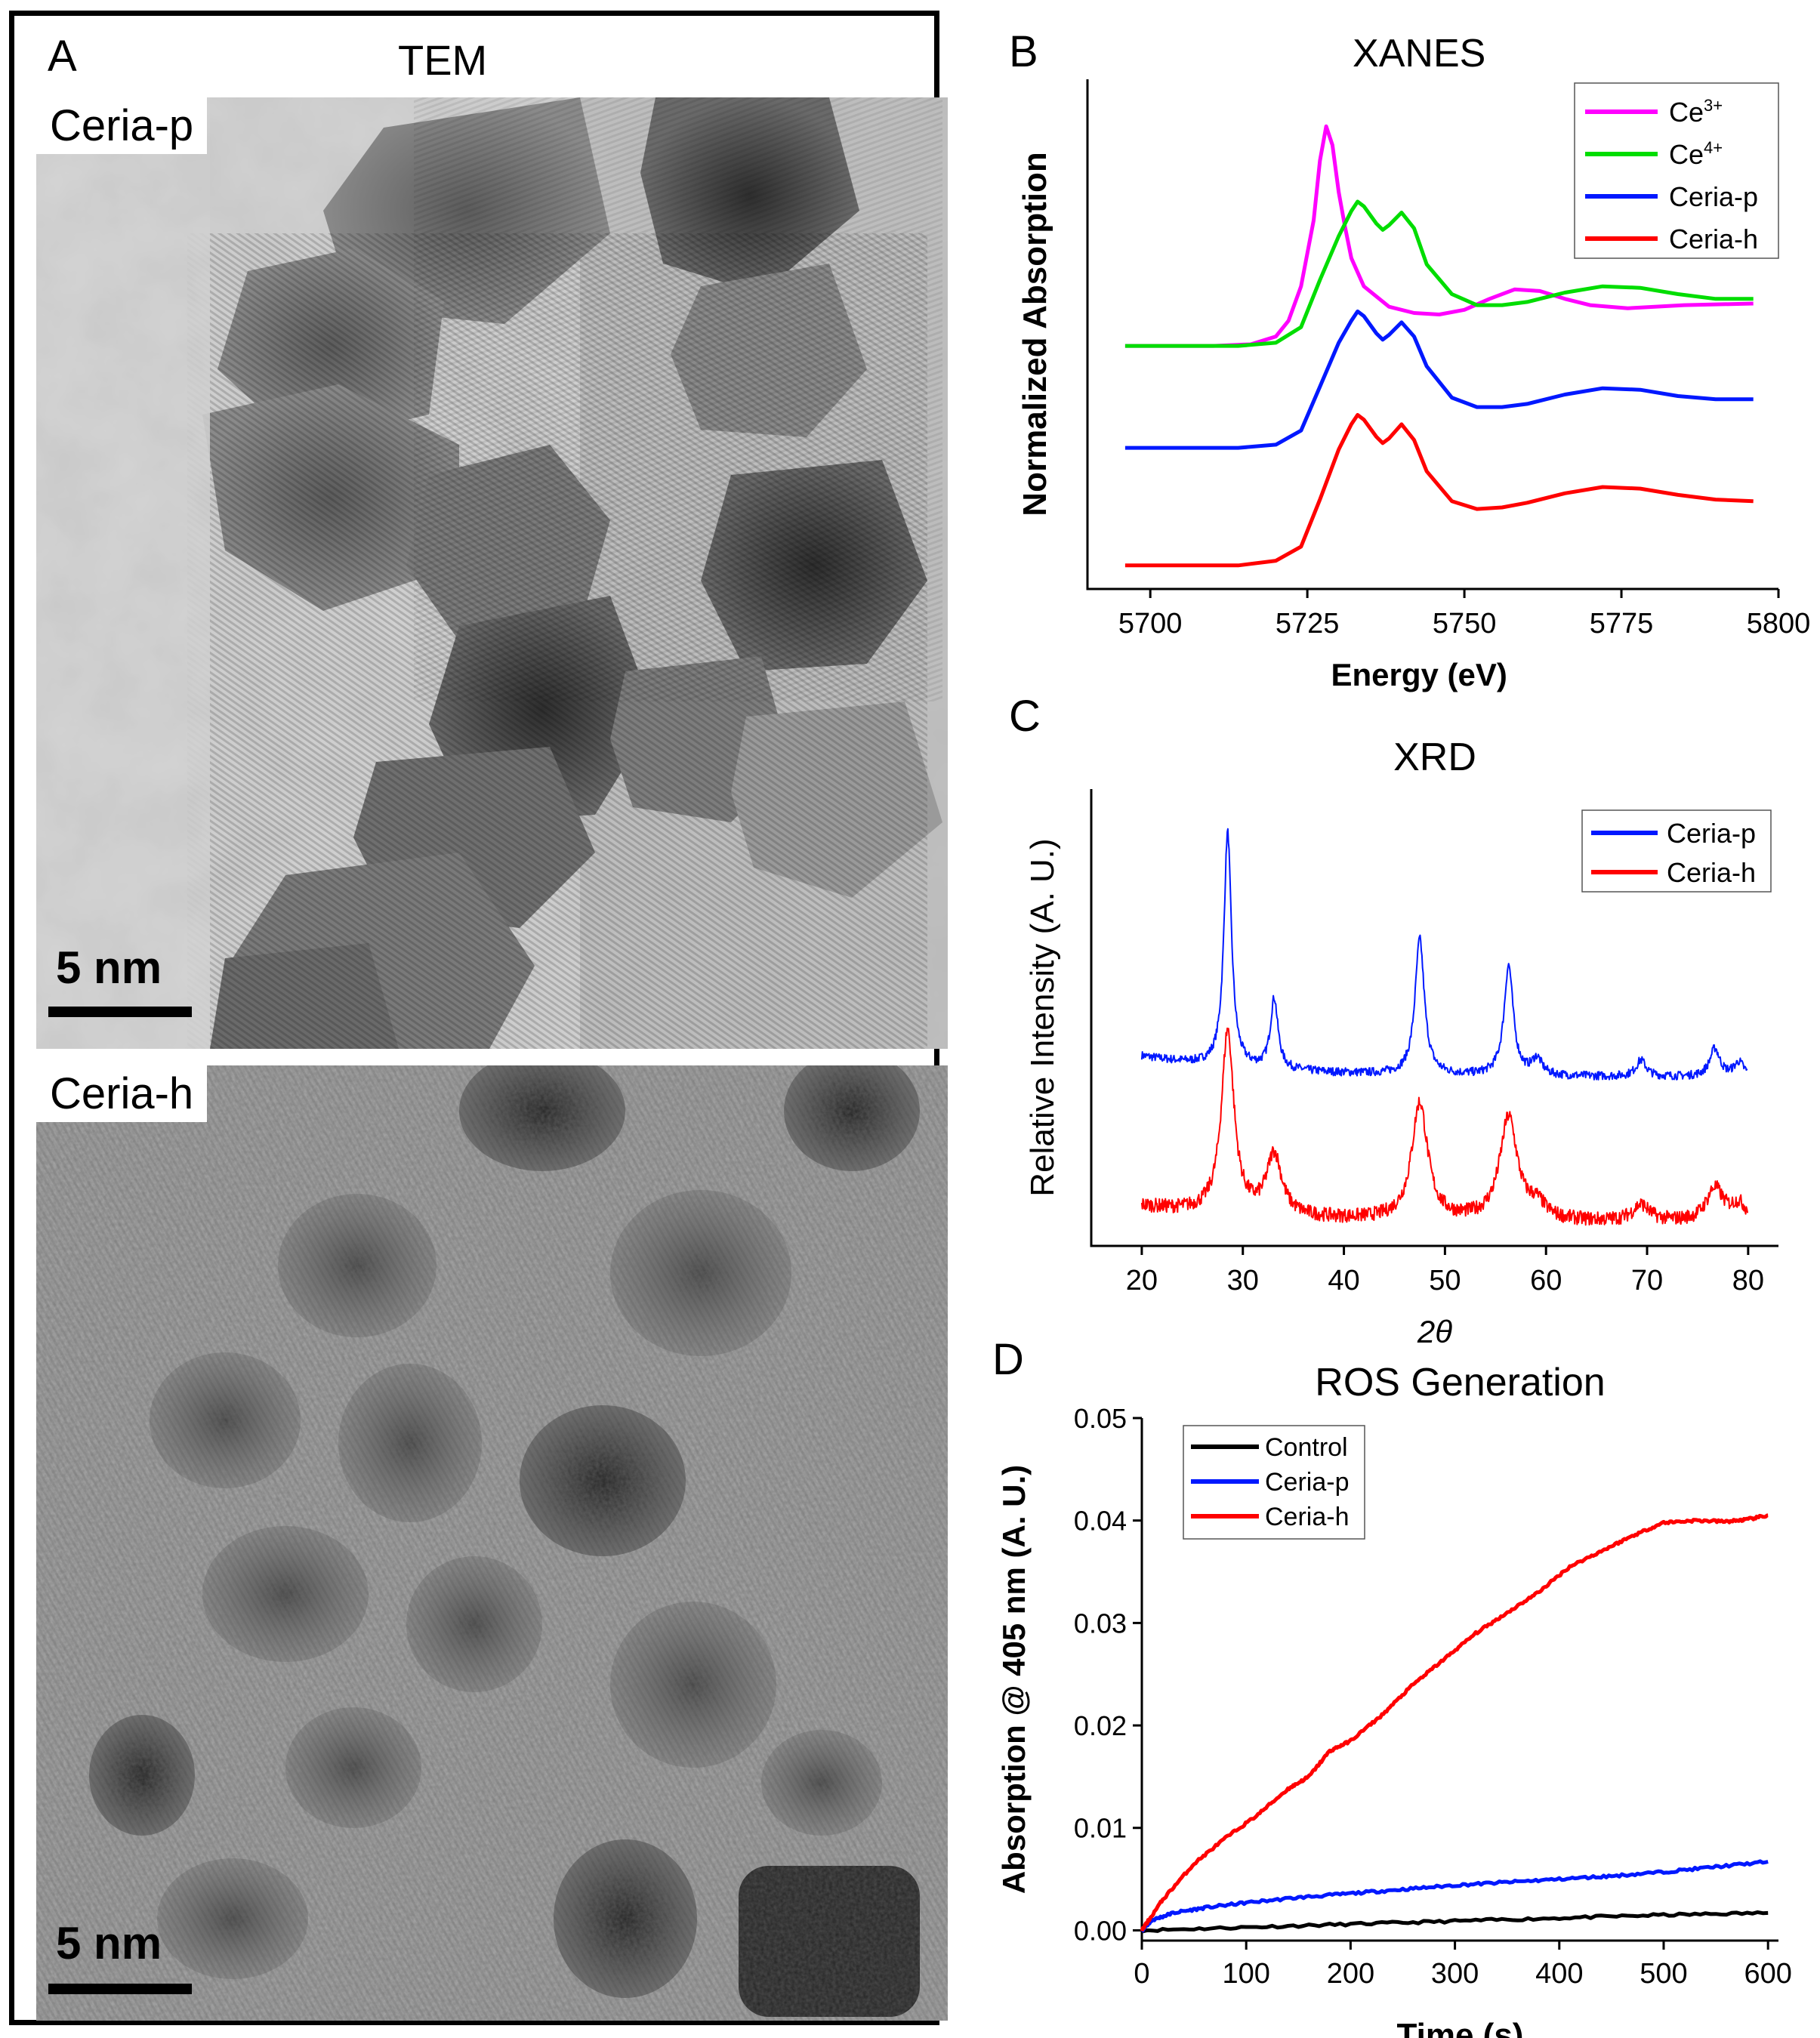 The height and width of the screenshot is (2038, 1820). Describe the element at coordinates (1141, 1974) in the screenshot. I see `x-tick-label: 0` at that location.